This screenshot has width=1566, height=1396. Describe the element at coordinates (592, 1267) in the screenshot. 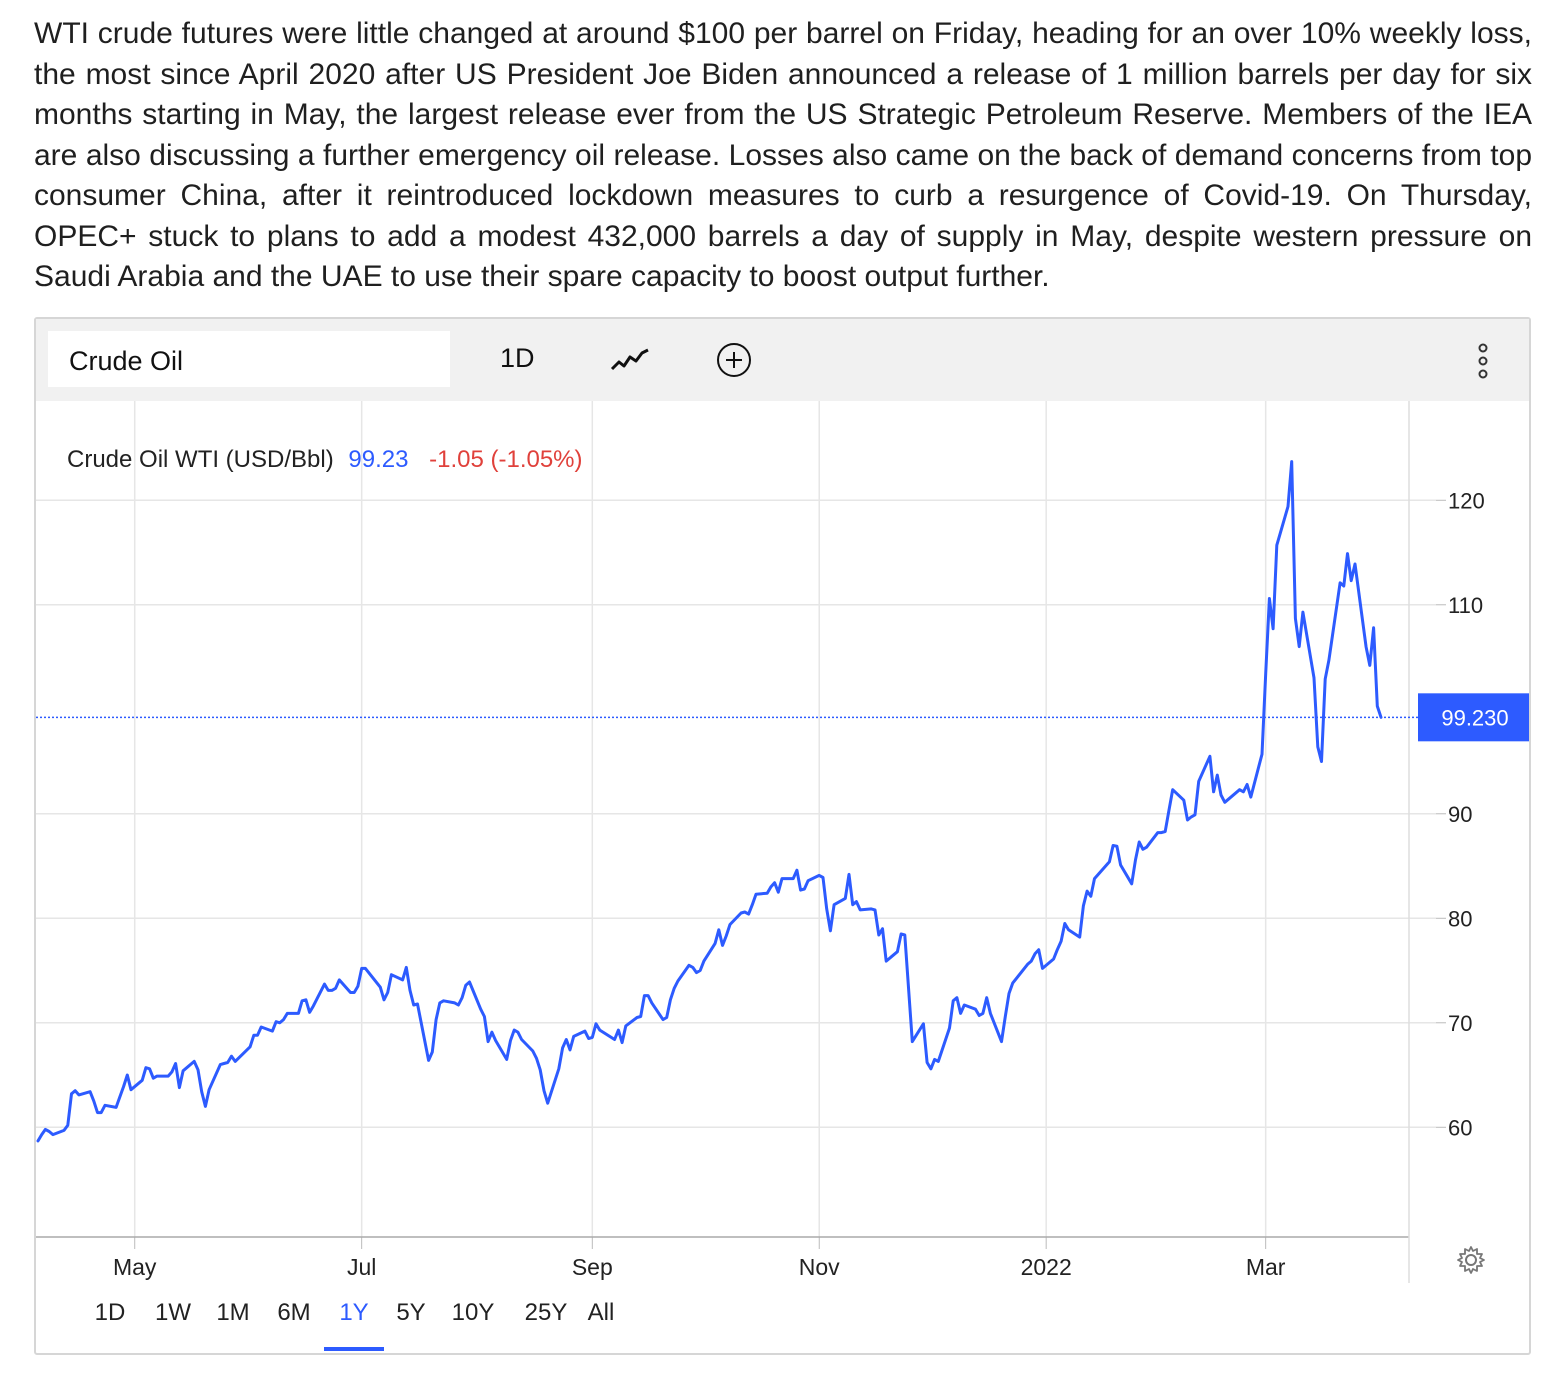

I see `x-tick-label: Sep` at that location.